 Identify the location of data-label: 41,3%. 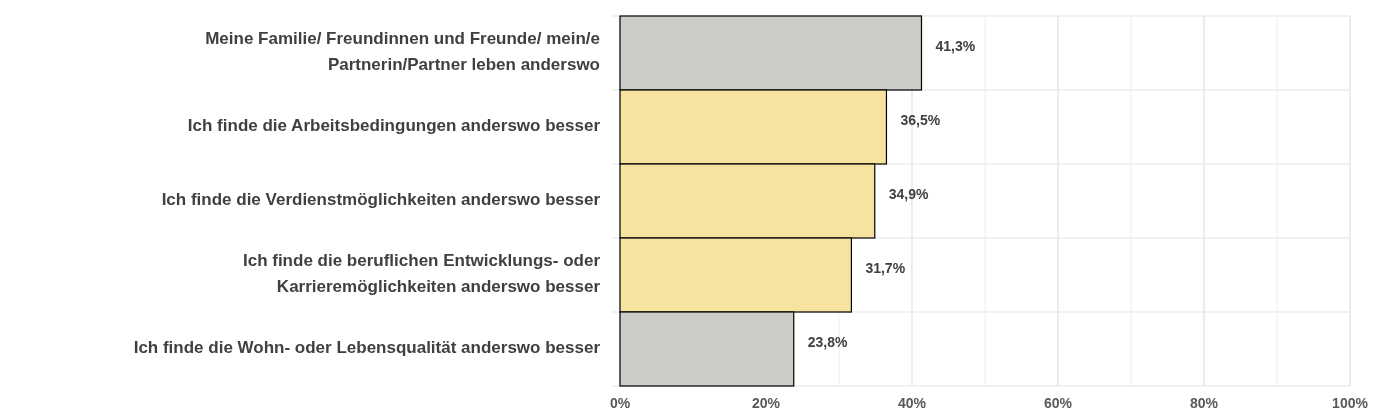
(955, 45).